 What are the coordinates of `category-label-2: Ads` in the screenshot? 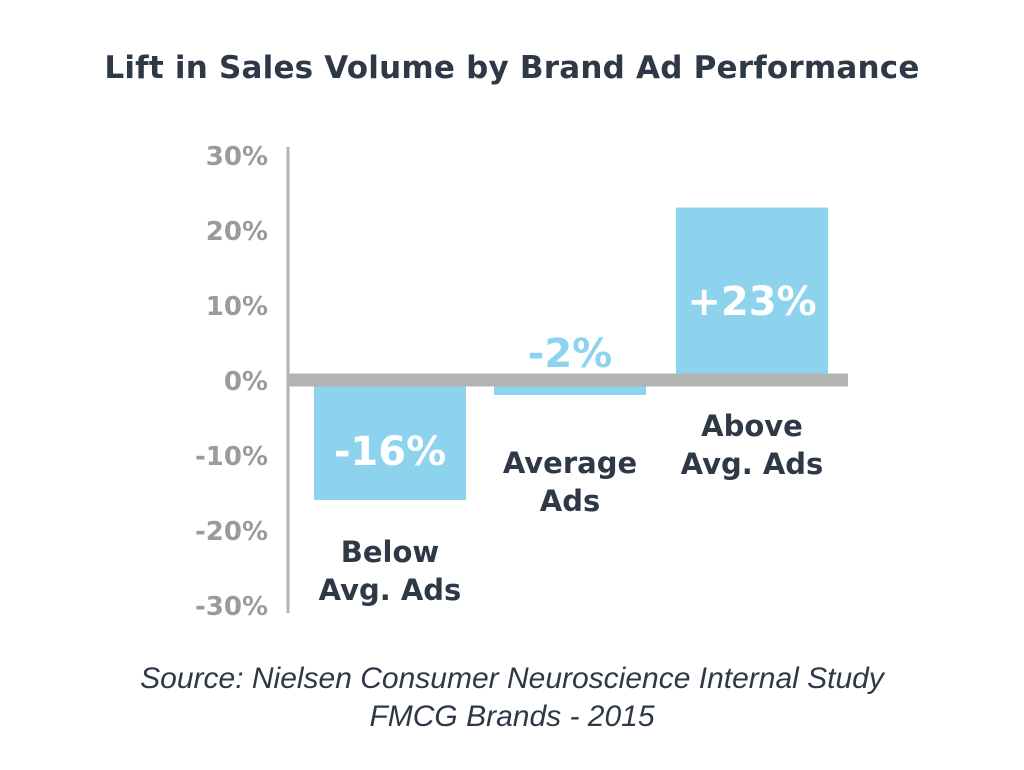 It's located at (570, 501).